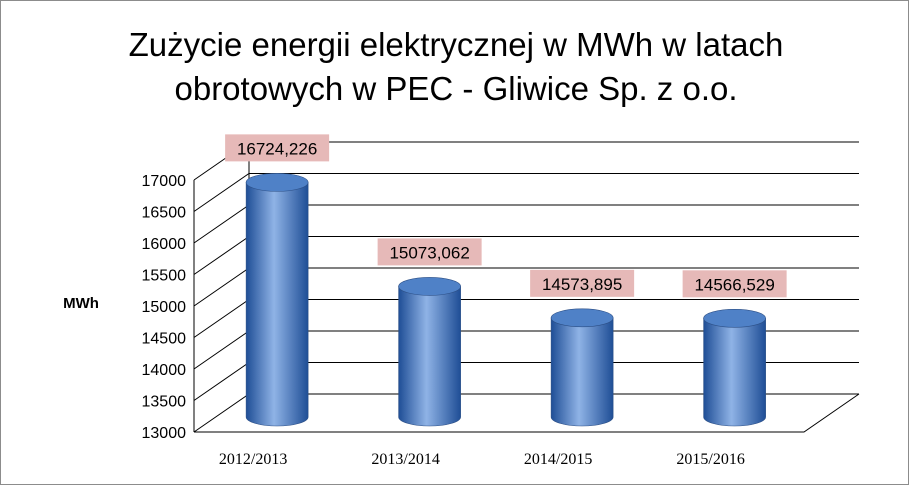  I want to click on data-label-text: 15073,062, so click(429, 252).